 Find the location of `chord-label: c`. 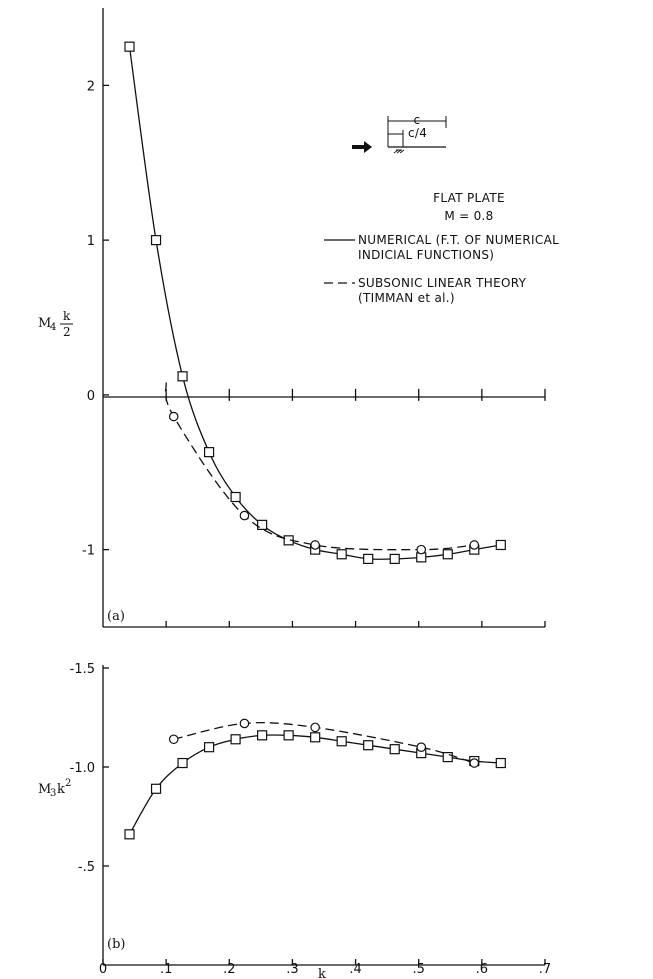

chord-label: c is located at coordinates (417, 120).